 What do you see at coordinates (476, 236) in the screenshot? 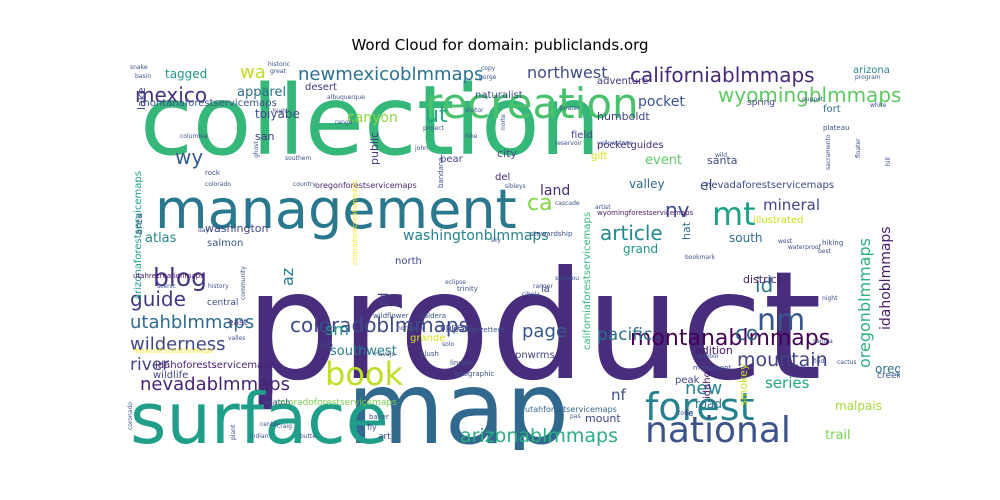
I see `word-washingtonblmmaps: washingtonblmmaps` at bounding box center [476, 236].